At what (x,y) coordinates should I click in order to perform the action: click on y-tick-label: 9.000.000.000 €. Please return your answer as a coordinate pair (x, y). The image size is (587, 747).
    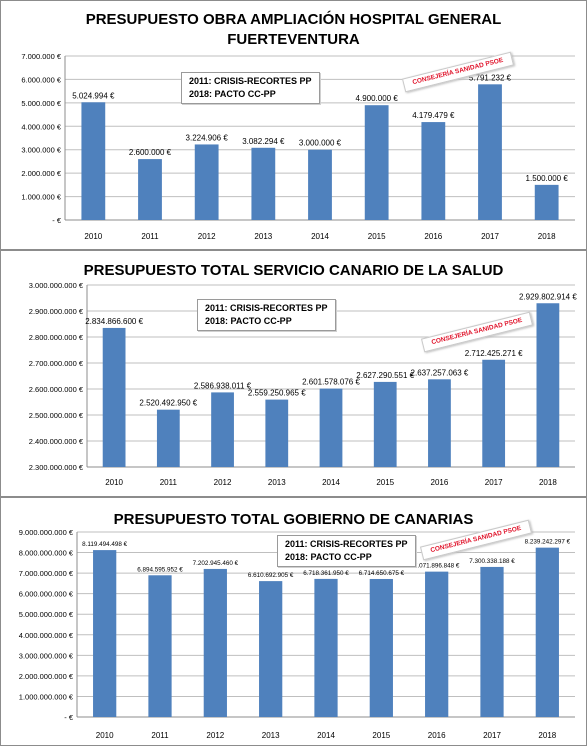
    Looking at the image, I should click on (46, 532).